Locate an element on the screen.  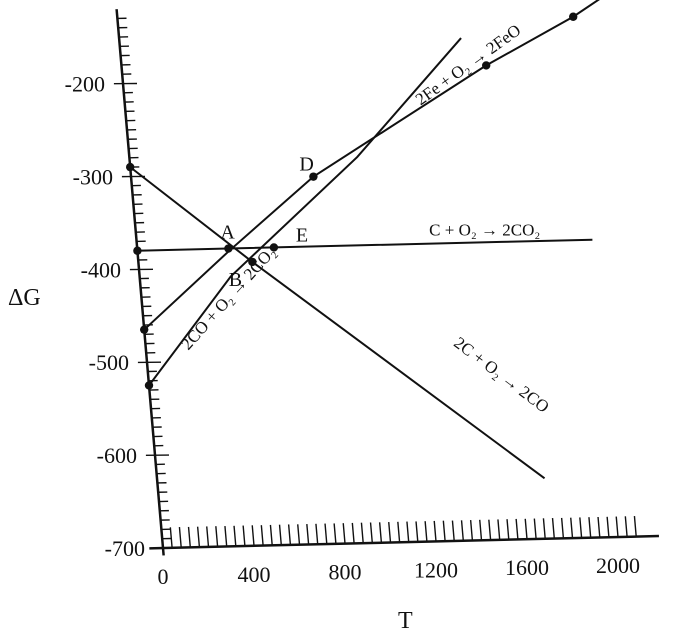
point-label-a: A is located at coordinates (227, 233).